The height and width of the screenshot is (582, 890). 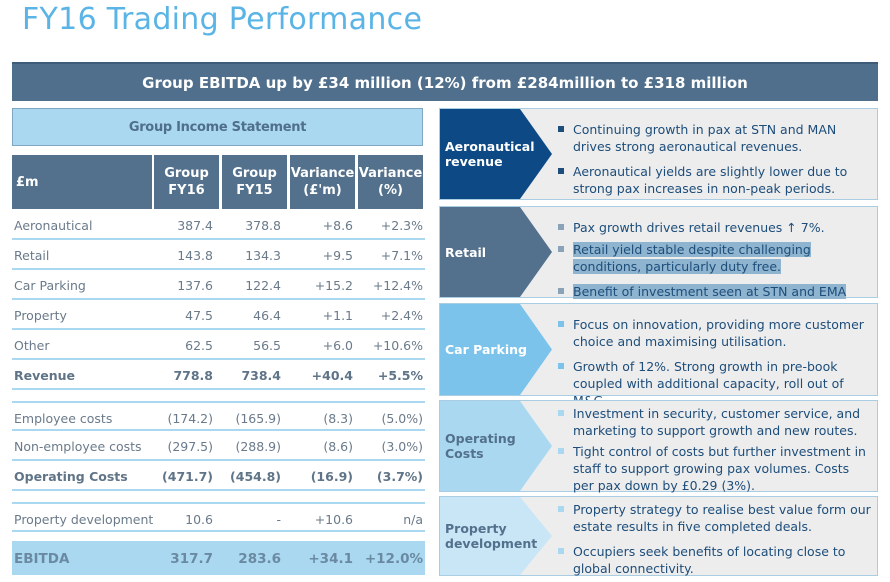 What do you see at coordinates (50, 285) in the screenshot?
I see `row-label: Car Parking` at bounding box center [50, 285].